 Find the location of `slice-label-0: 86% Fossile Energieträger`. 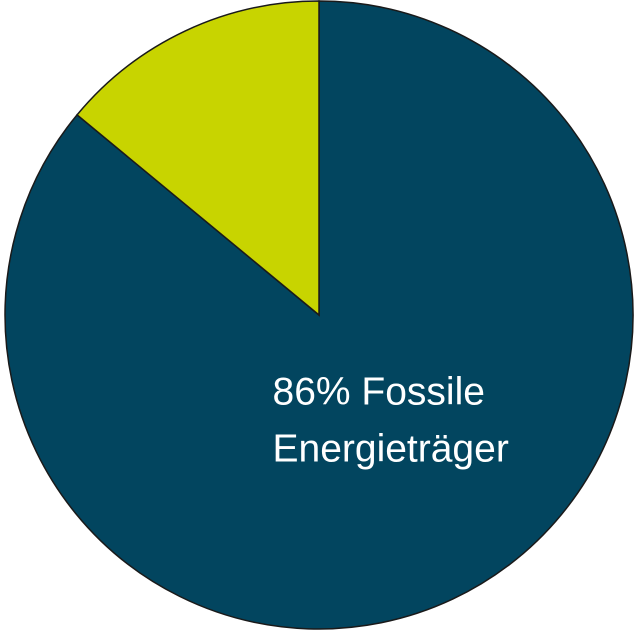

slice-label-0: 86% Fossile Energieträger is located at coordinates (391, 421).